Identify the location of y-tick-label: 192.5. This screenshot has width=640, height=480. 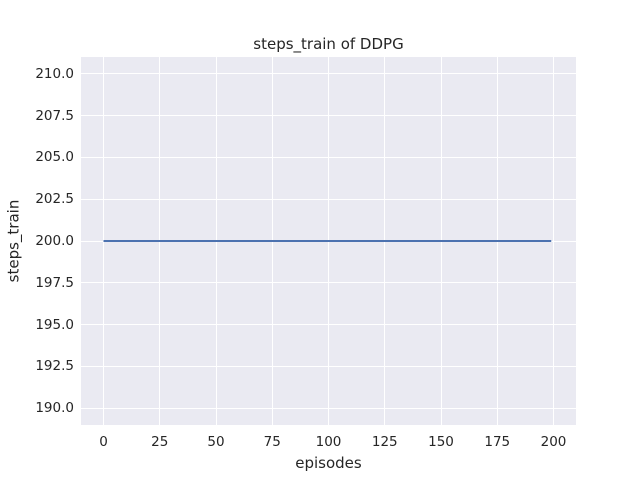
(54, 366).